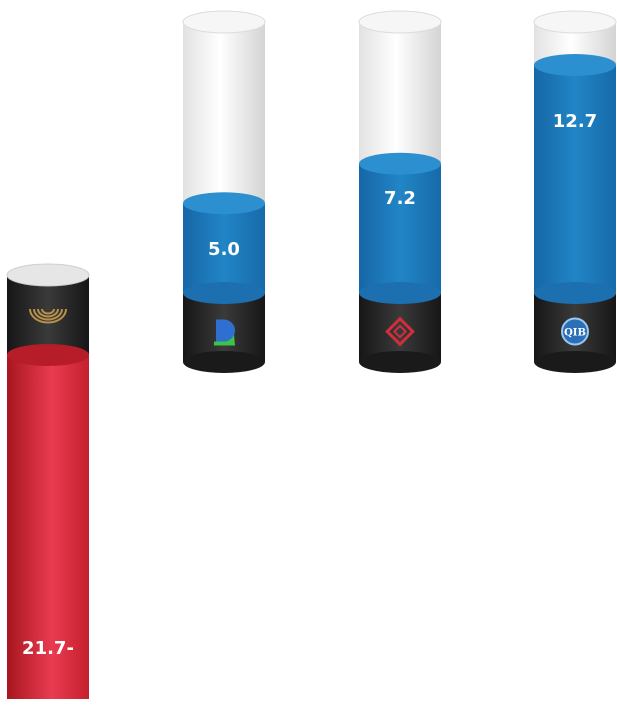  Describe the element at coordinates (224, 332) in the screenshot. I see `blue-green-d-logo-icon` at that location.